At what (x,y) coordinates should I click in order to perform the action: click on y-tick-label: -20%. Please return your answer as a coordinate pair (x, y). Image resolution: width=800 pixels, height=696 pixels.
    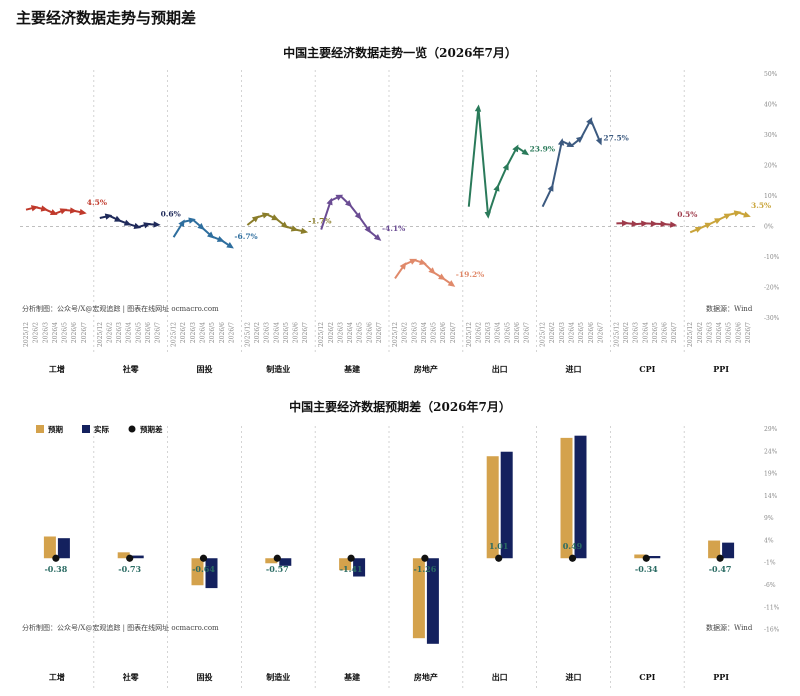
    Looking at the image, I should click on (772, 288).